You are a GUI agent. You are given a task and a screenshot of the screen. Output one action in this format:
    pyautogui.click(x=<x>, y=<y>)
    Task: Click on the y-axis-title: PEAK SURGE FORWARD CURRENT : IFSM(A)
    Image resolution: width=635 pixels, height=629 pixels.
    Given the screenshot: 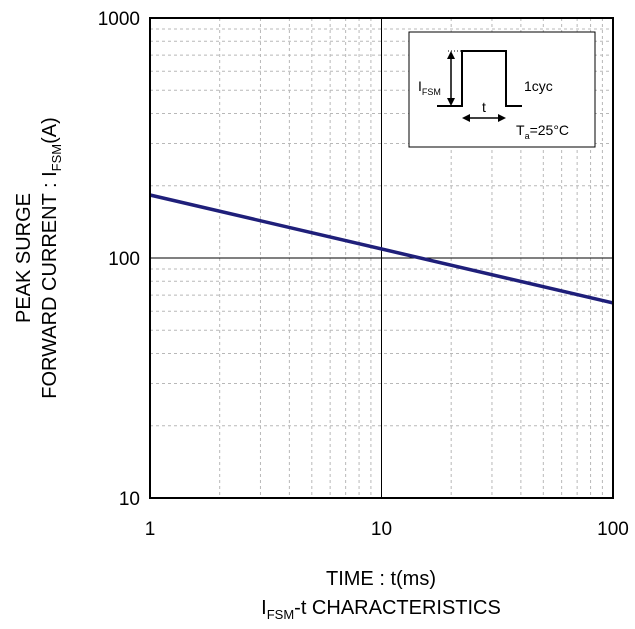 What is the action you would take?
    pyautogui.click(x=38, y=258)
    